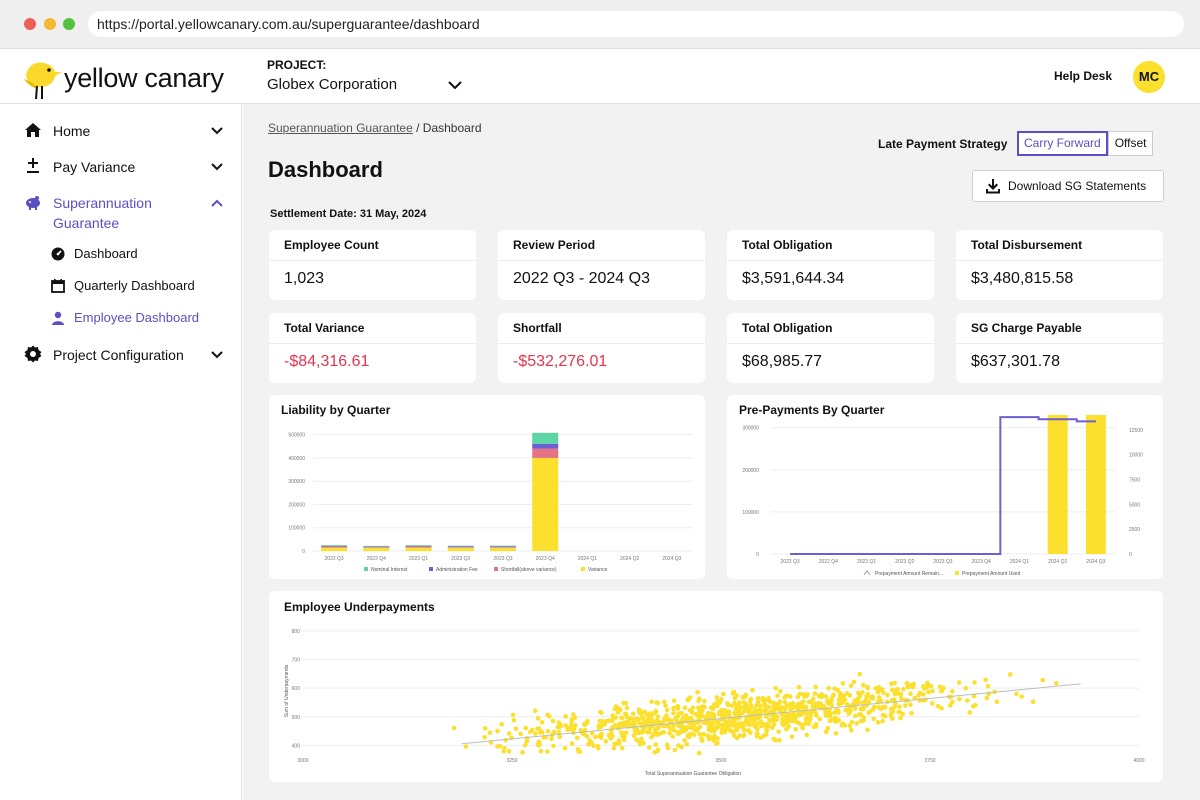 Image resolution: width=1200 pixels, height=800 pixels. Describe the element at coordinates (124, 355) in the screenshot. I see `sidebar-item-project-configuration: Project Configuration` at that location.